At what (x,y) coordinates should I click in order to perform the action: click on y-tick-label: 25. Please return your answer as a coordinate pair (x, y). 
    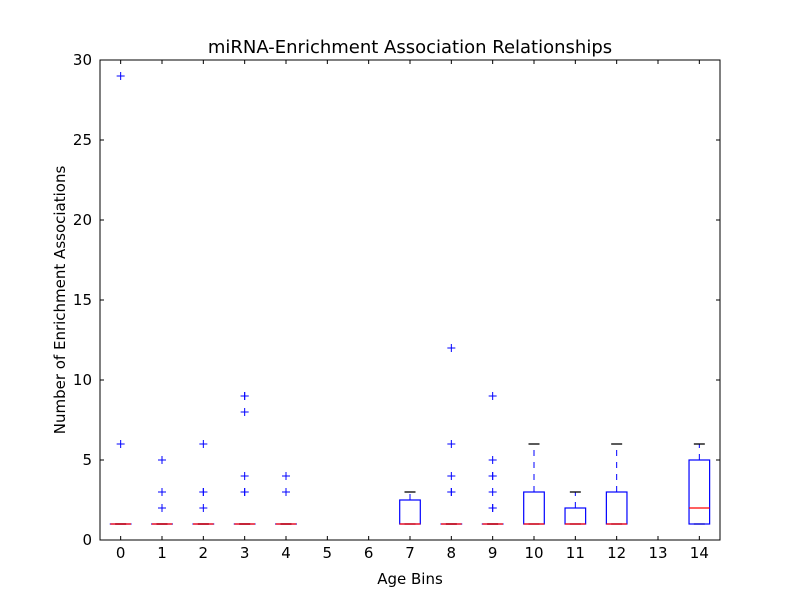
    Looking at the image, I should click on (82, 140).